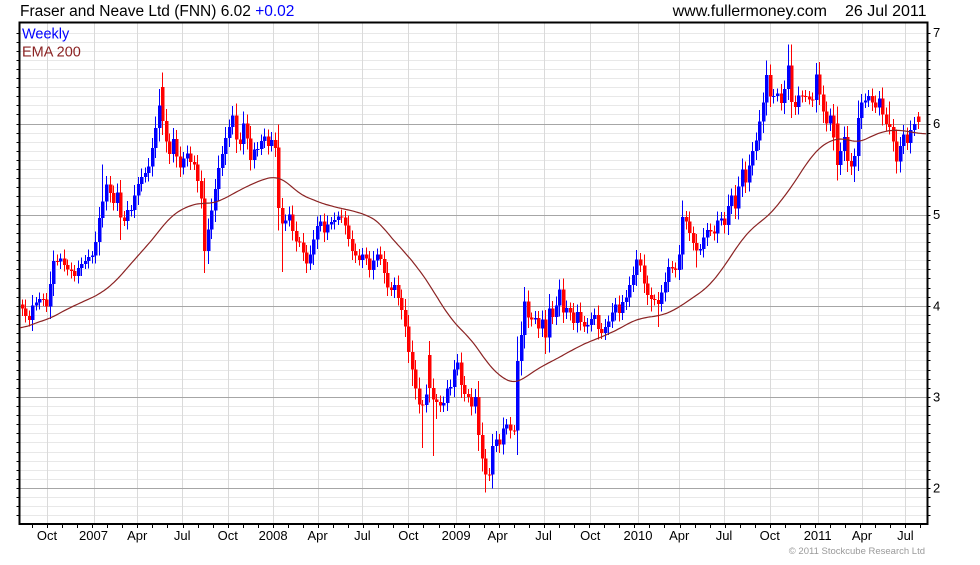 This screenshot has height=565, width=980. What do you see at coordinates (936, 305) in the screenshot?
I see `svg-text: 4` at bounding box center [936, 305].